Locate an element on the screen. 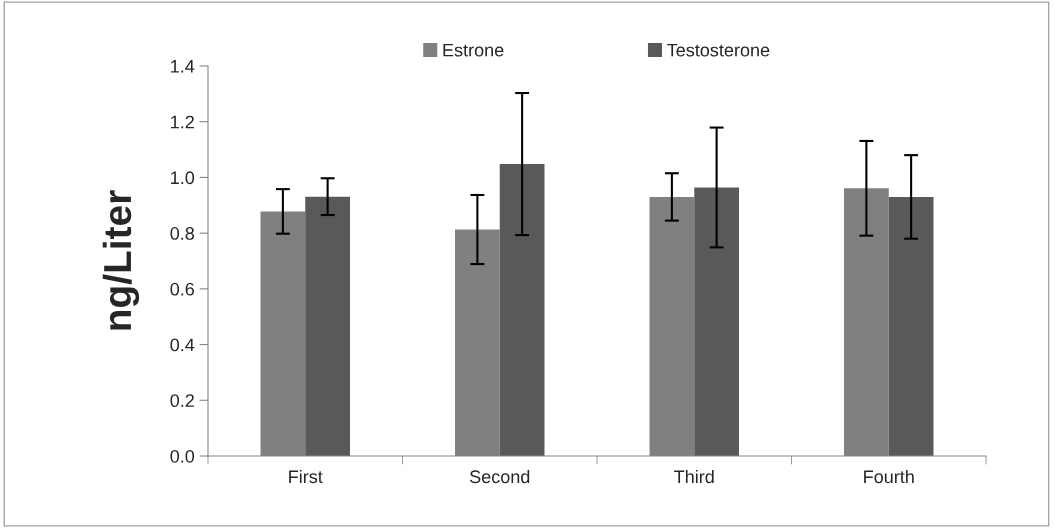 This screenshot has width=1055, height=529. y-tick-label: 0.4 is located at coordinates (182, 345).